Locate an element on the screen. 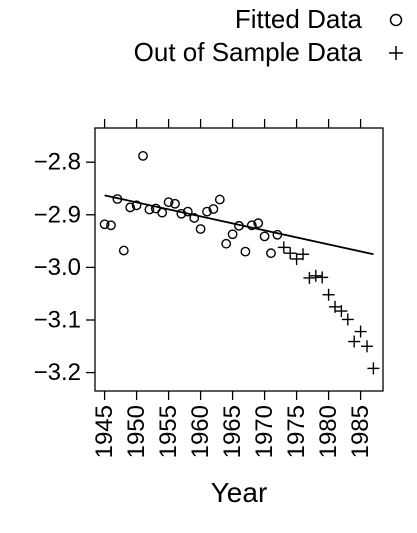  y-axis: −2.8 −2.9 −3.0 −3.1 −3.2 is located at coordinates (64, 267).